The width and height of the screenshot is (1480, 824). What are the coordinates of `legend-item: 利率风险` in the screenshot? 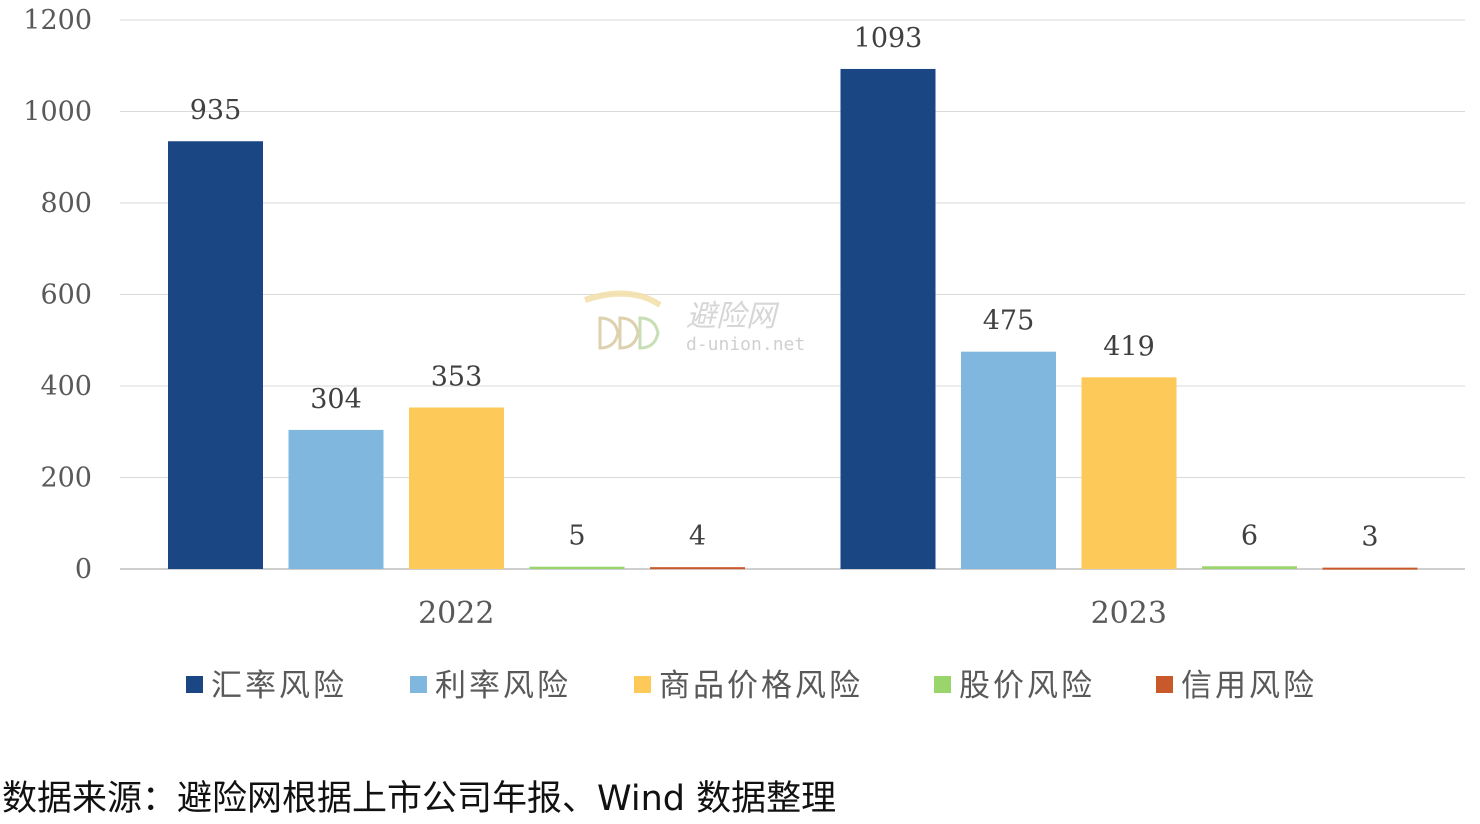 It's located at (490, 686).